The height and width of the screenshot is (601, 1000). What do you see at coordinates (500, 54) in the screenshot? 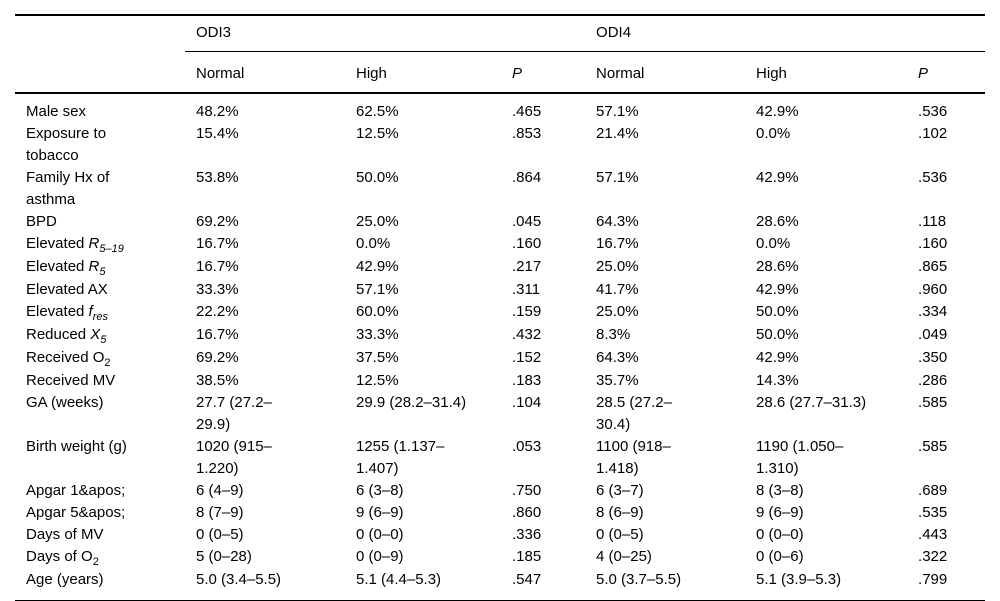
I see `table-header: ODI3 ODI4 Normal High P Normal High P` at bounding box center [500, 54].